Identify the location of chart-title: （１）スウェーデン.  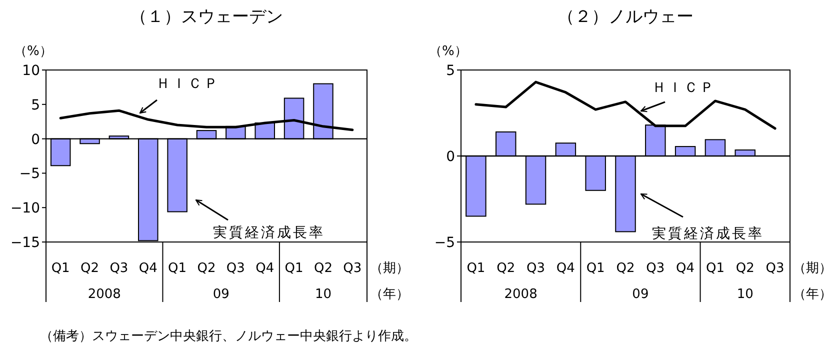
(206, 17).